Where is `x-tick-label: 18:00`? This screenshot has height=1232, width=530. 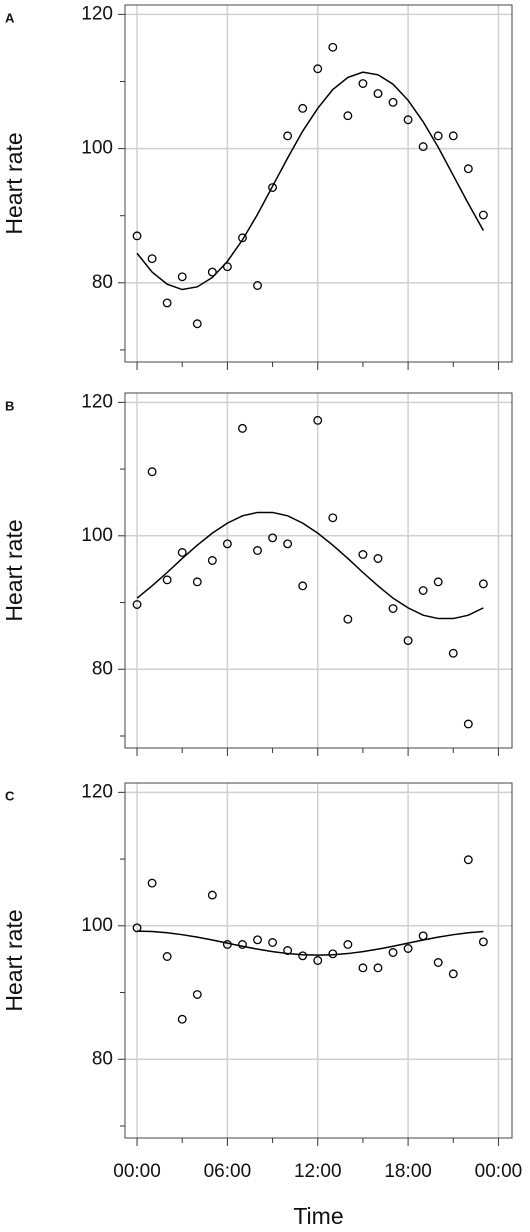 x-tick-label: 18:00 is located at coordinates (408, 1171).